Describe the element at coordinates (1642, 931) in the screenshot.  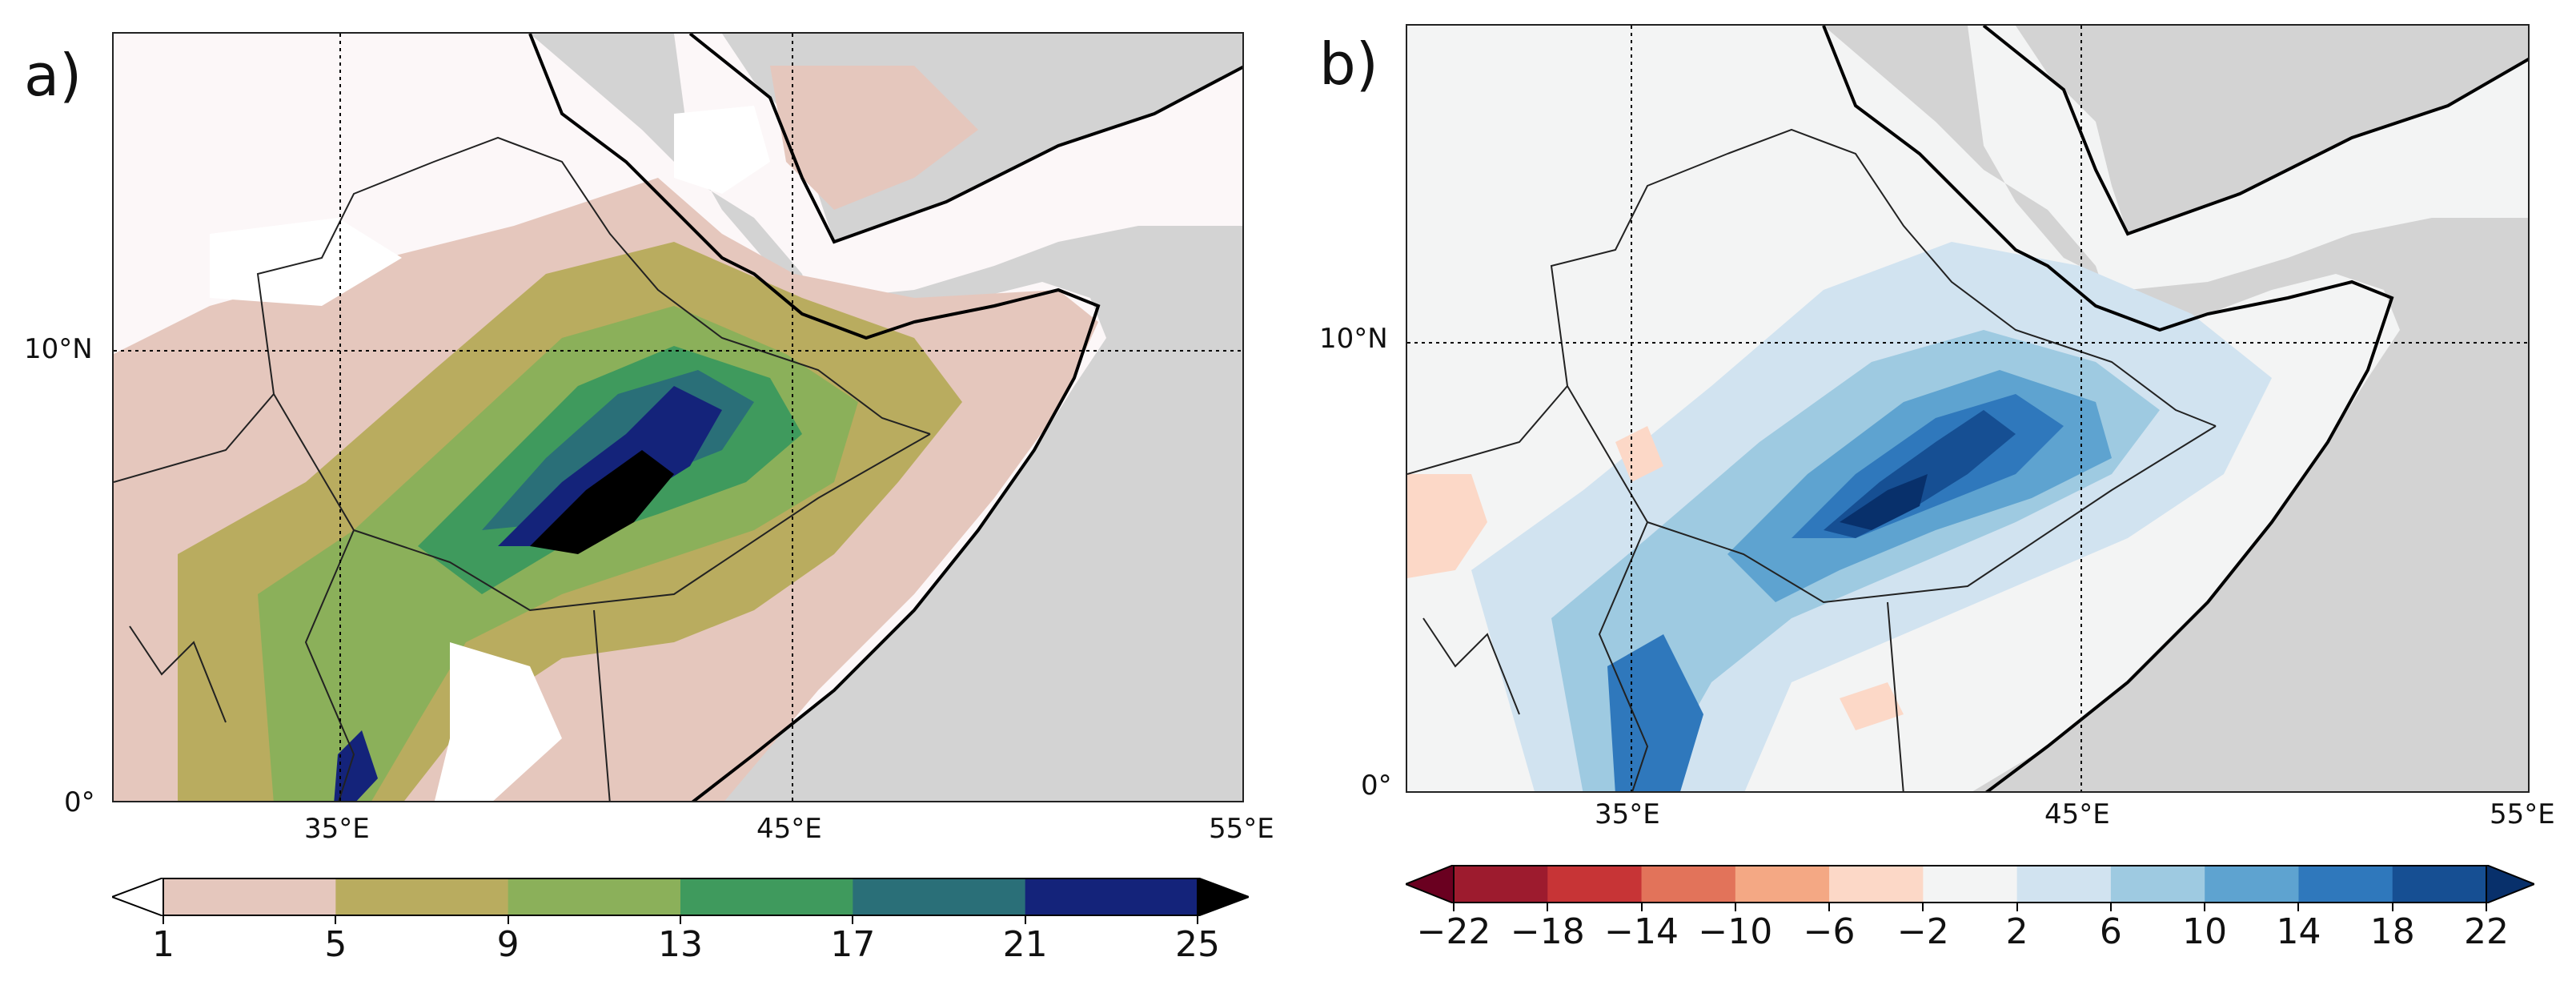
I see `panel-b-colorbar-tick-label: −14` at that location.